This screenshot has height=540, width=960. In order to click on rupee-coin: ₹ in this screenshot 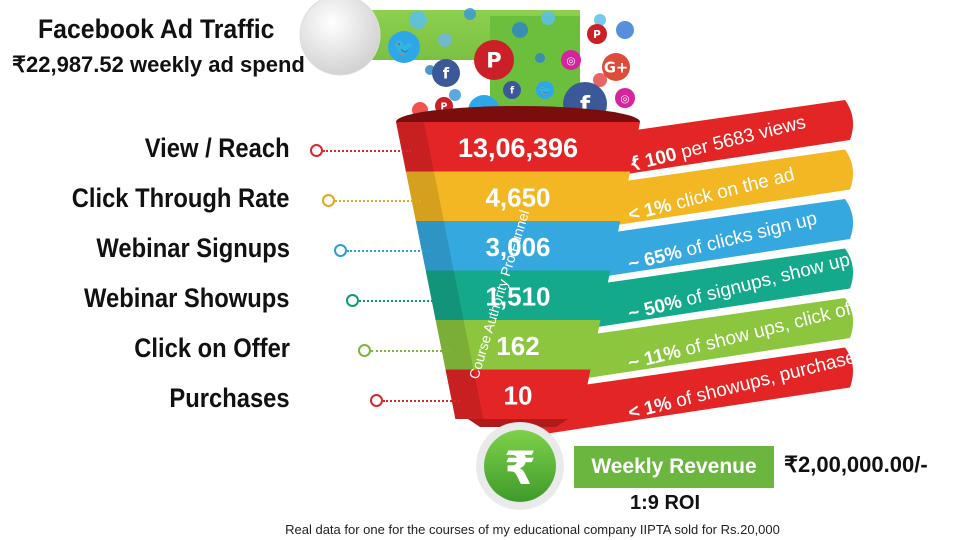, I will do `click(520, 466)`.